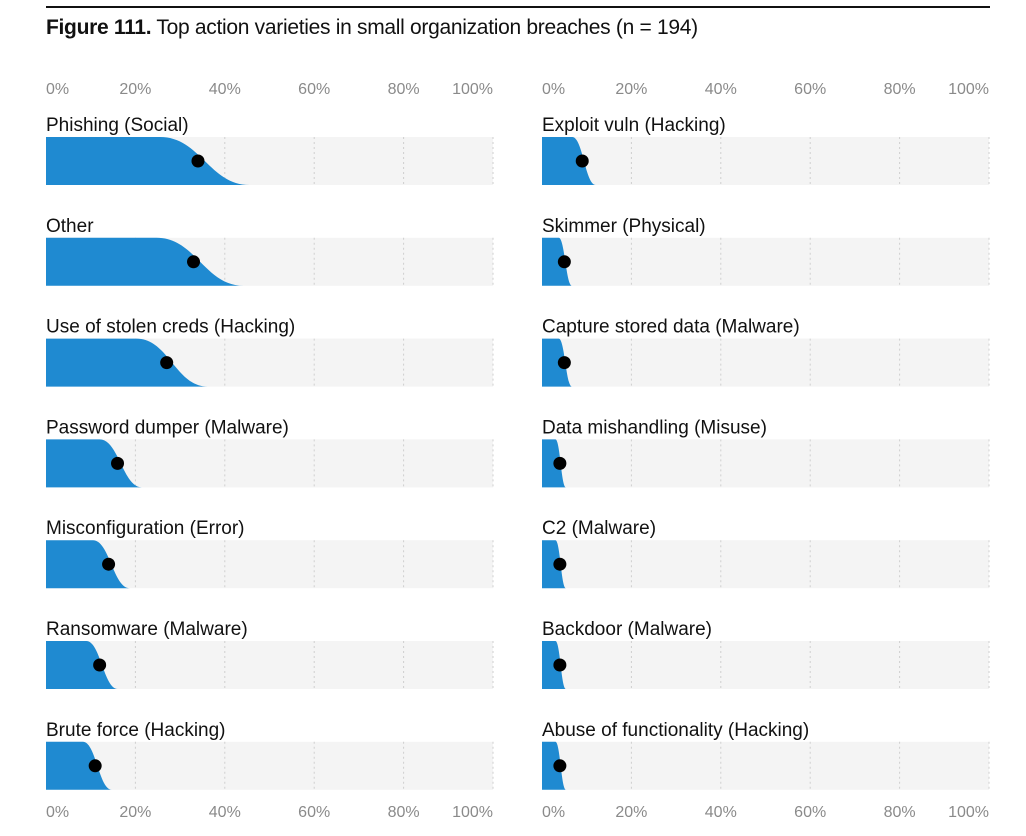 The image size is (1026, 836). Describe the element at coordinates (654, 427) in the screenshot. I see `category-label: Data mishandling (Misuse)` at that location.